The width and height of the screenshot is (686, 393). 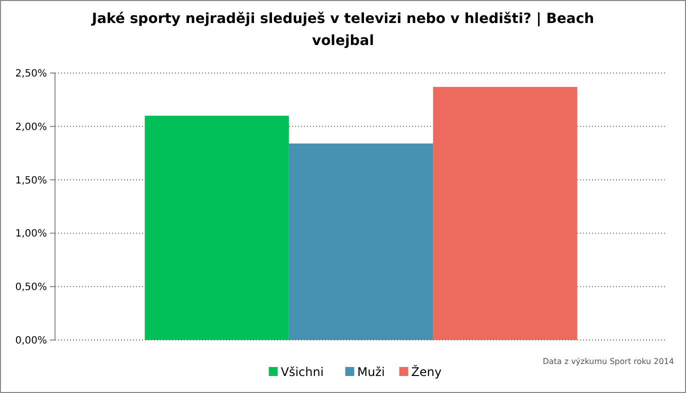 I want to click on text: Data z výzkumu Sport roku 2014, so click(x=608, y=361).